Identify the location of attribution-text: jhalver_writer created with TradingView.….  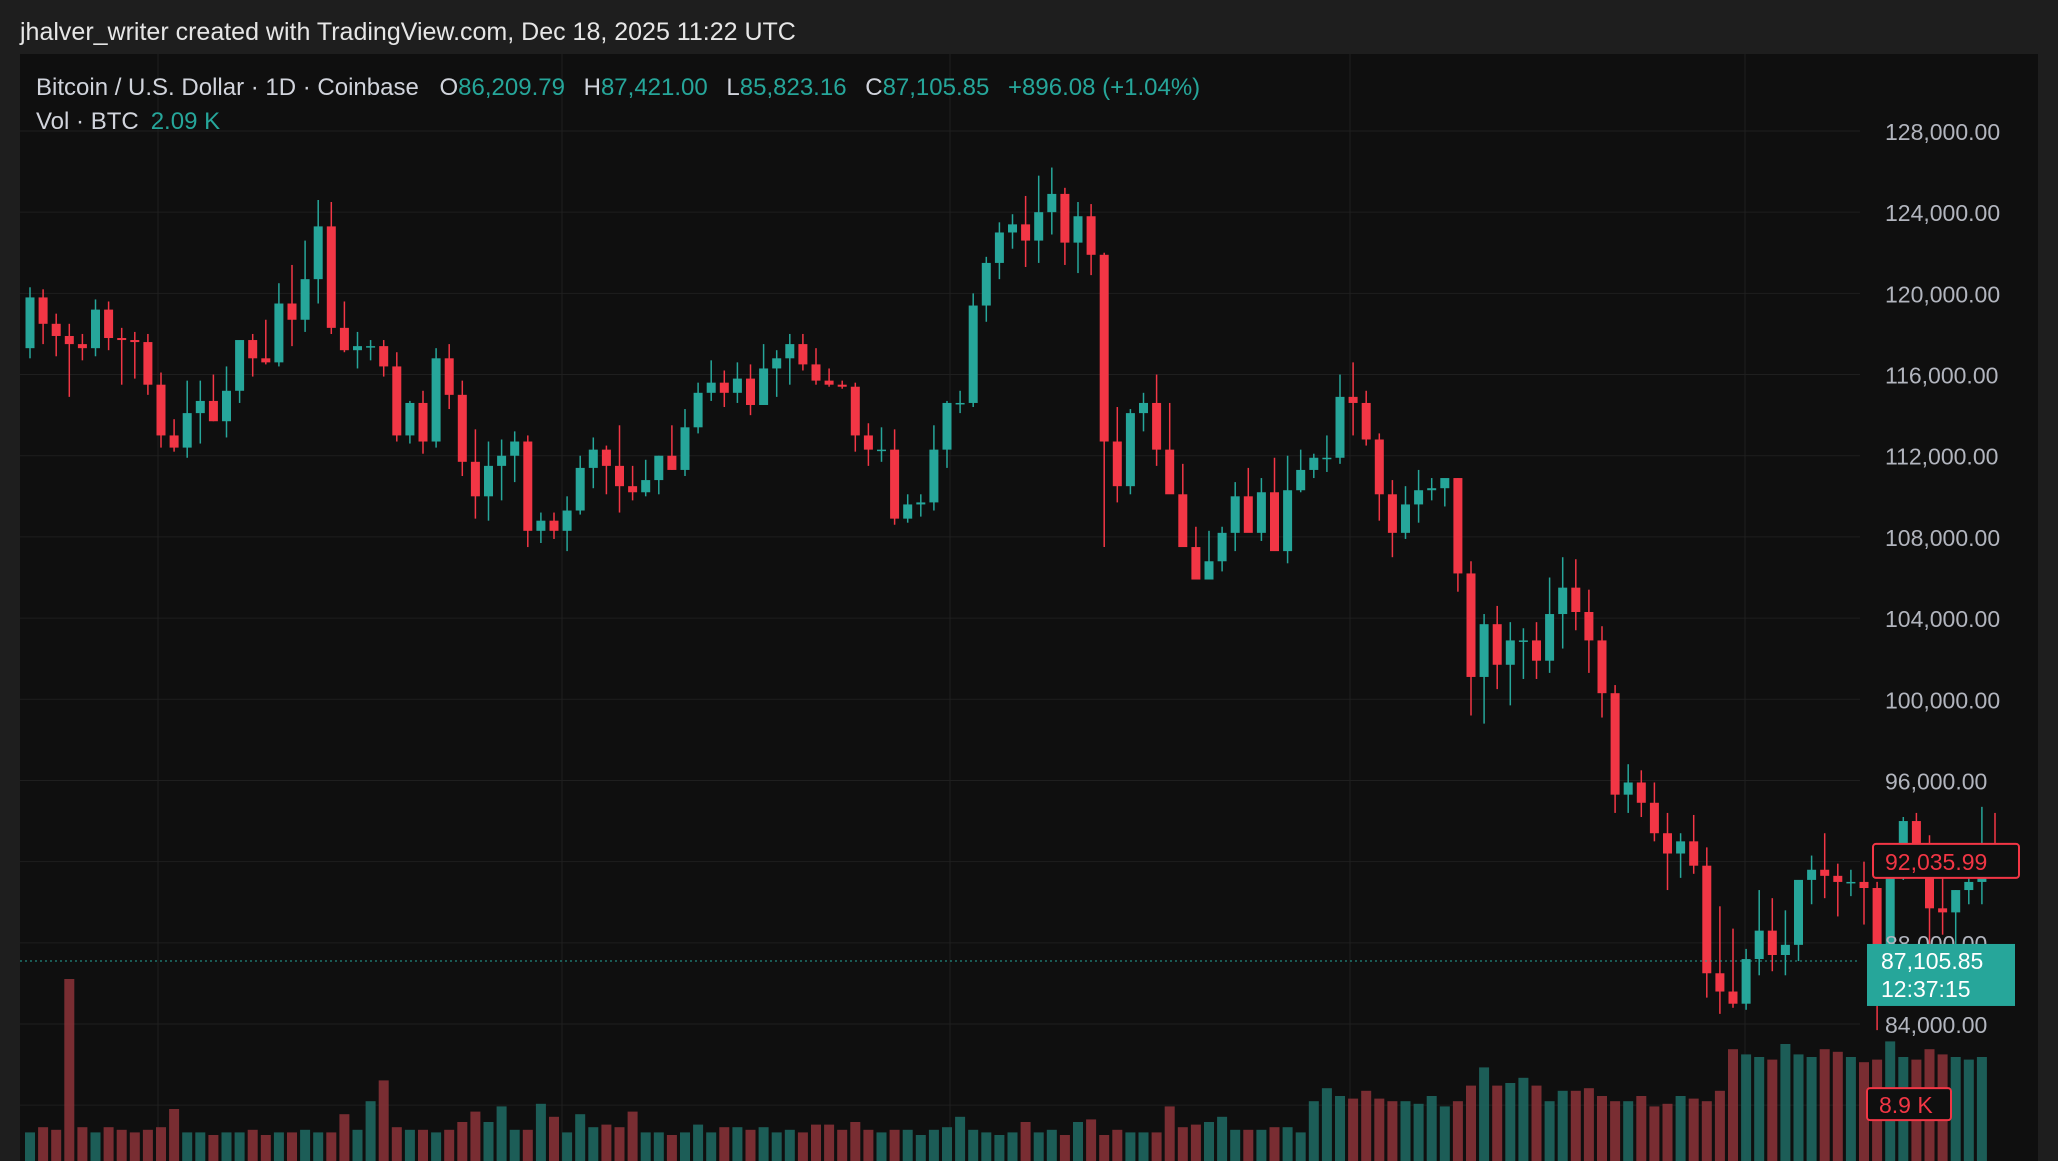
(408, 32).